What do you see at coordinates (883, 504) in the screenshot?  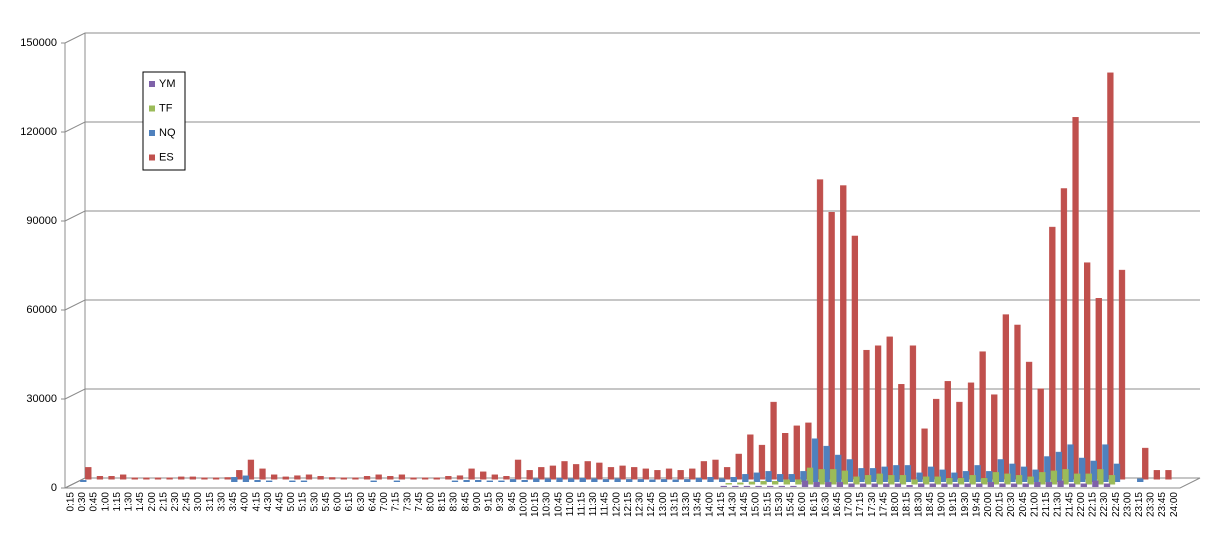 I see `x-tick-label: 17:45` at bounding box center [883, 504].